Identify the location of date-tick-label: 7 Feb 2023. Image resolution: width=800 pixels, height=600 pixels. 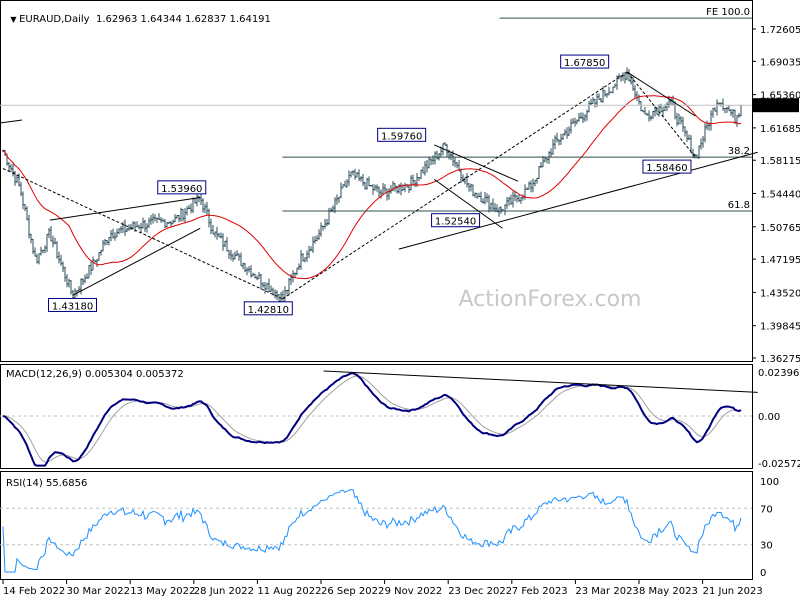
(540, 591).